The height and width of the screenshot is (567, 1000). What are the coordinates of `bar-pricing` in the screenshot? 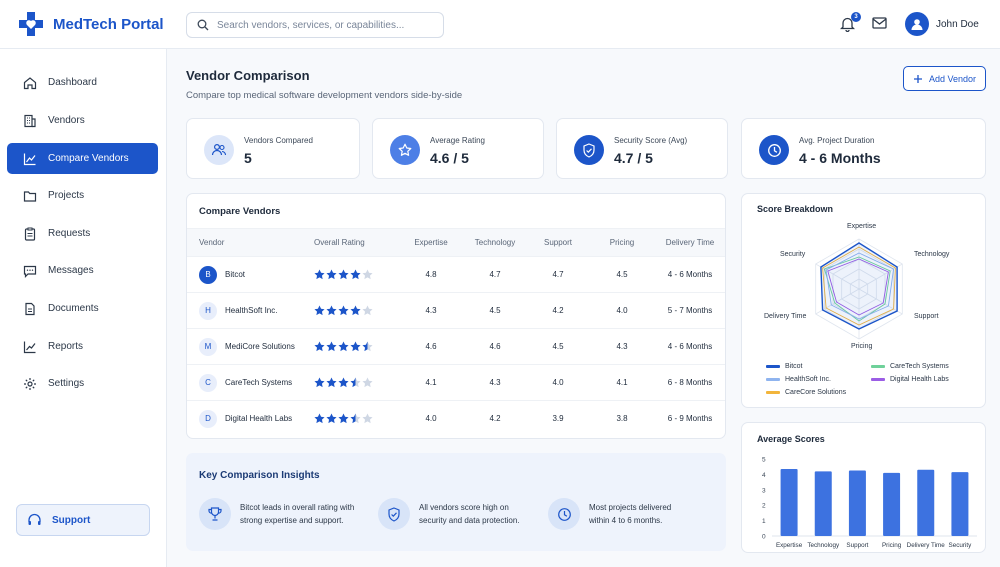 It's located at (892, 504).